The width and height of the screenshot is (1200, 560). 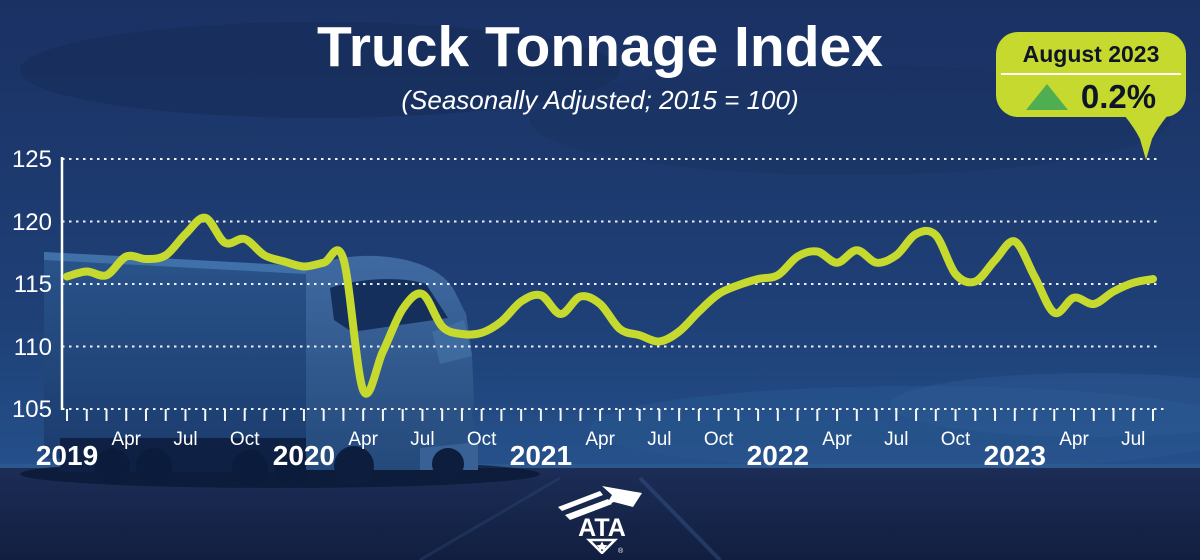 I want to click on ata-logo: ATA ®, so click(x=600, y=520).